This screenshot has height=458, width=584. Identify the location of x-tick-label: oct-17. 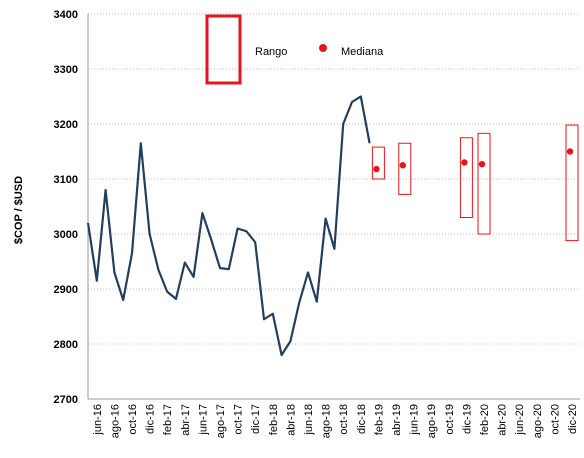
(239, 419).